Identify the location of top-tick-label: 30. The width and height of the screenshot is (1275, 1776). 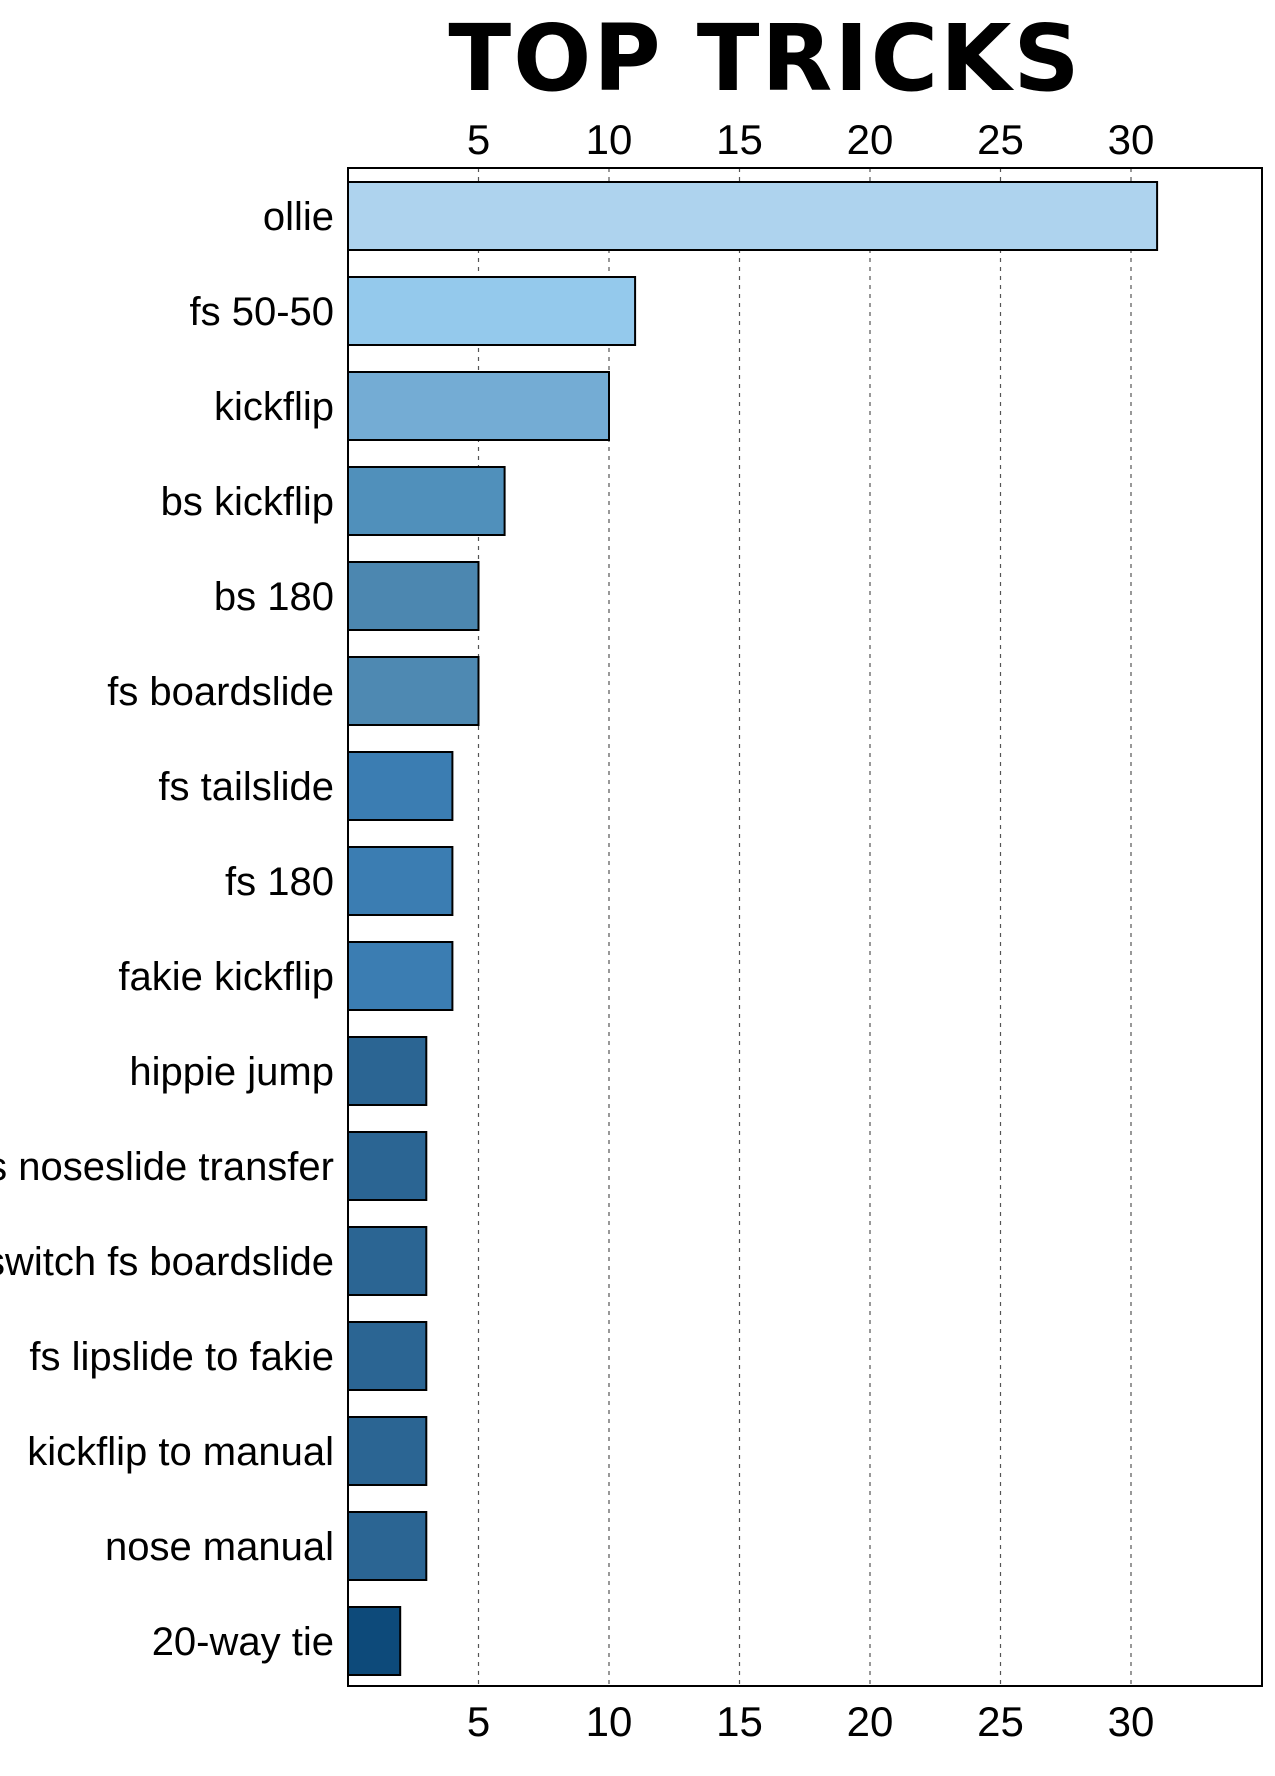
(1131, 139).